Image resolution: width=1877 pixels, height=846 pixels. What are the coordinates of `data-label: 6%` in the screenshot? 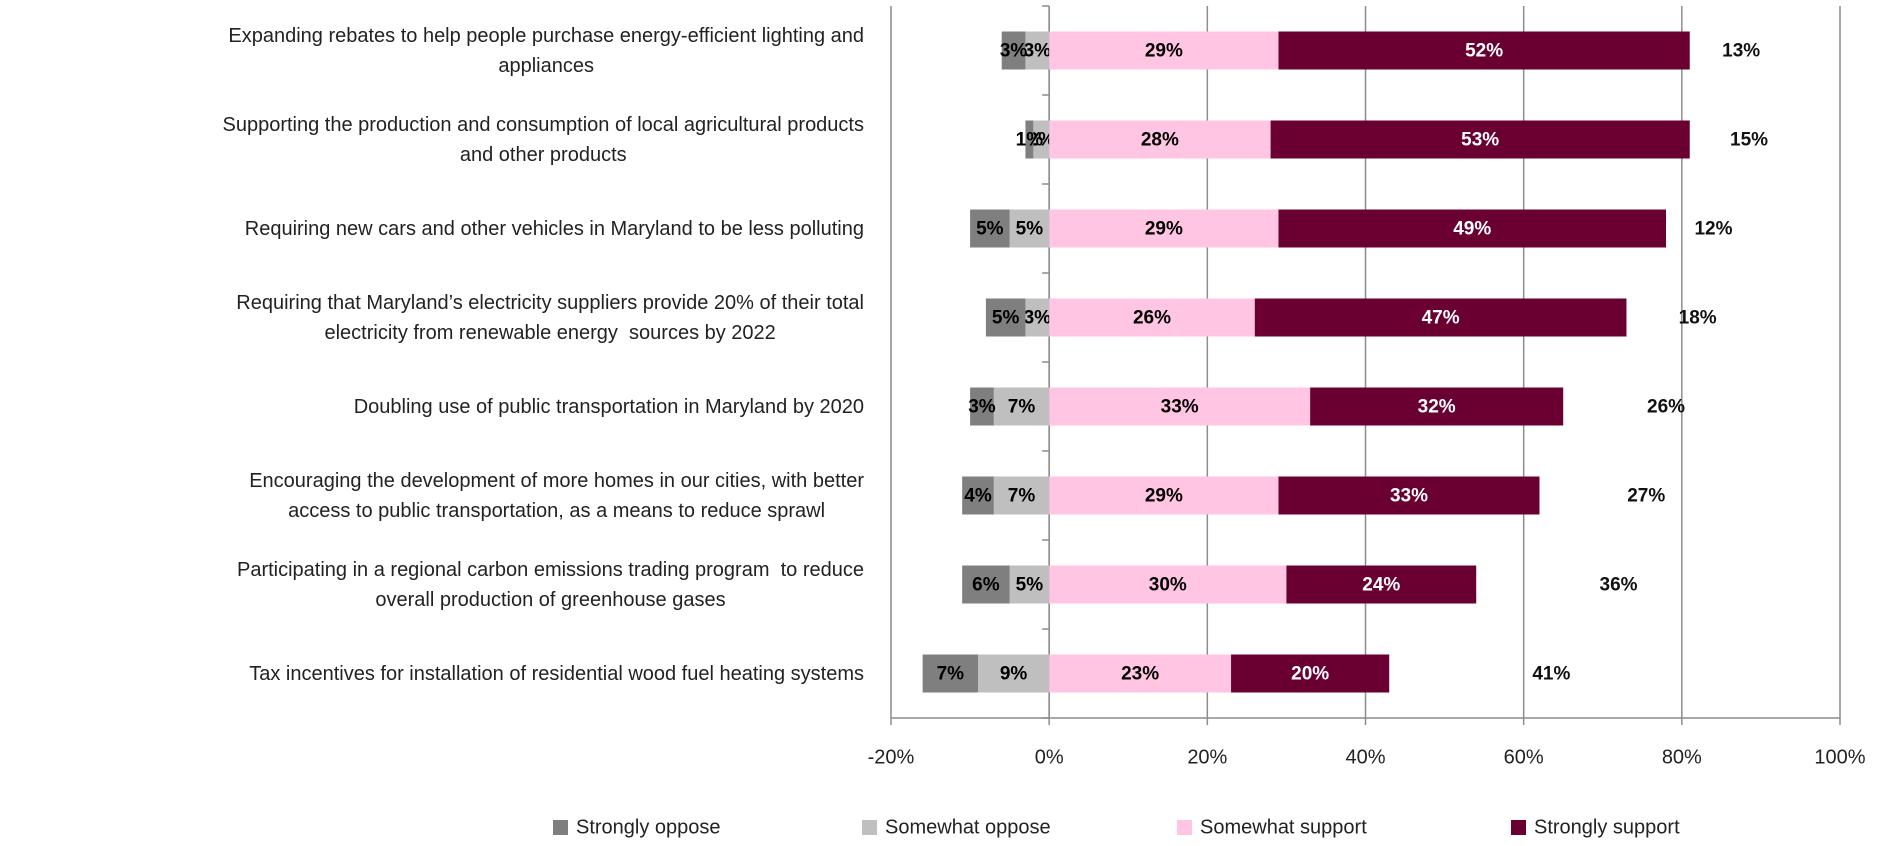 It's located at (986, 585).